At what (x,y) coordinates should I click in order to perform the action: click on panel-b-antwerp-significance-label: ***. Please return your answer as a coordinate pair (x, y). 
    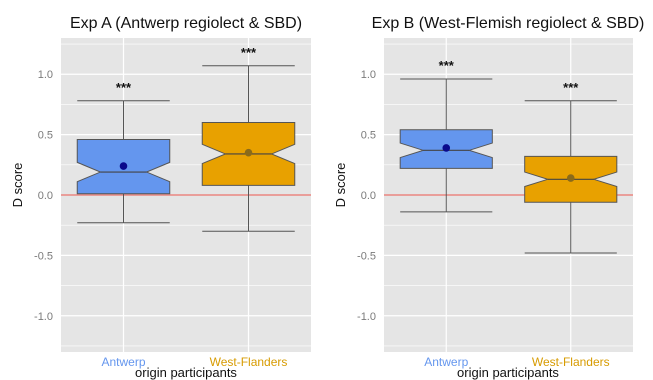
    Looking at the image, I should click on (447, 65).